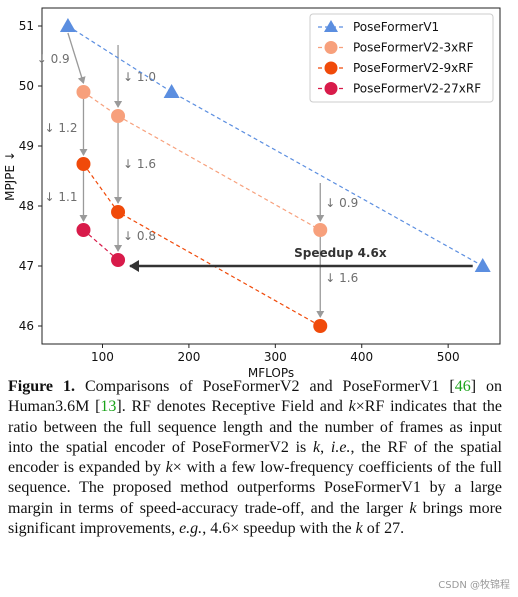 Image resolution: width=518 pixels, height=597 pixels. What do you see at coordinates (271, 373) in the screenshot?
I see `x-axis-label: MFLOPs` at bounding box center [271, 373].